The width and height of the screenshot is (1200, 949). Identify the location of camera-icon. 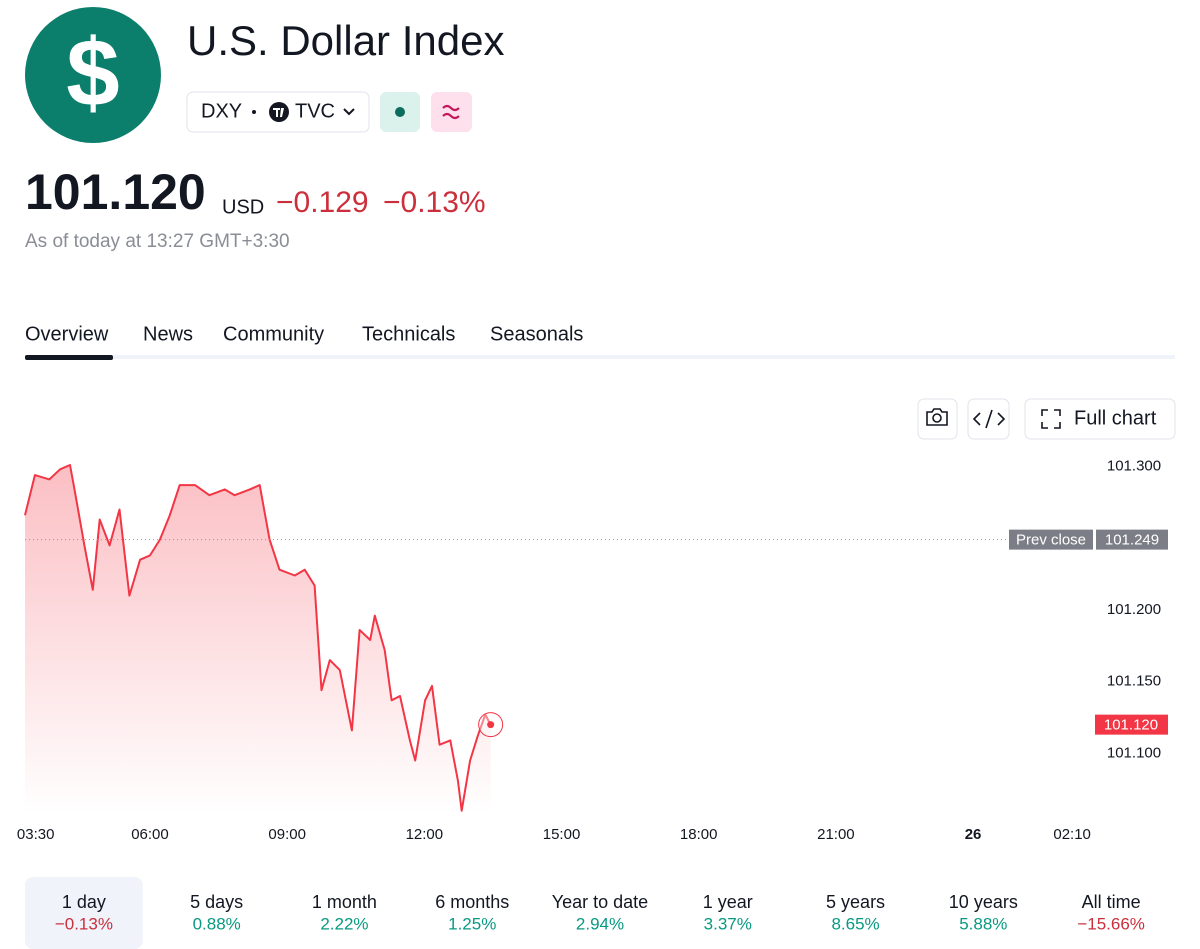
(937, 417).